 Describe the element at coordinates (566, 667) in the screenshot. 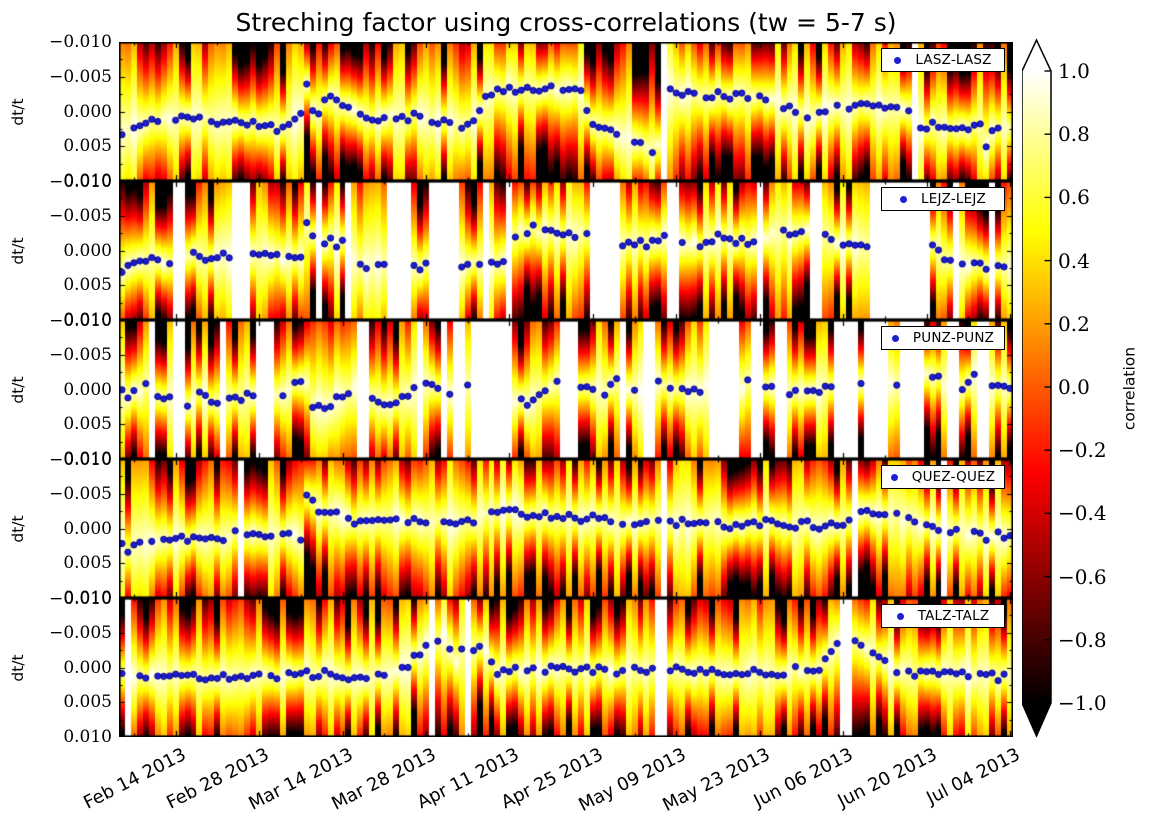

I see `subplot-heatmap-talz-talz` at that location.